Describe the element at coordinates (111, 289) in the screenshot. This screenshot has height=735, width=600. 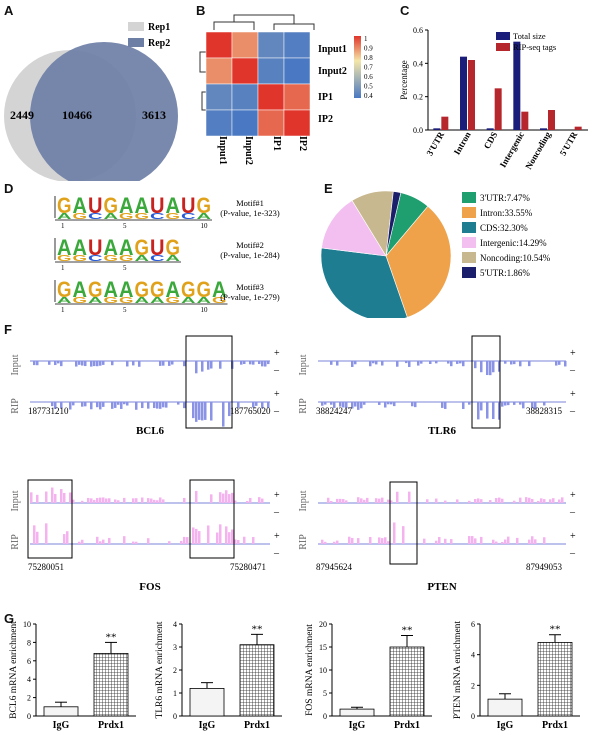
I see `motif-letter: A` at that location.